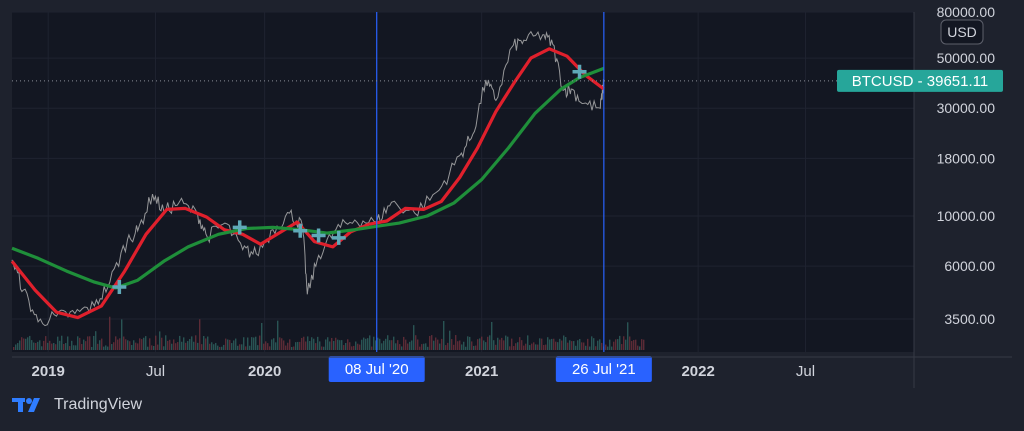 This screenshot has width=1024, height=431. I want to click on tradingview-logo-icon, so click(26, 405).